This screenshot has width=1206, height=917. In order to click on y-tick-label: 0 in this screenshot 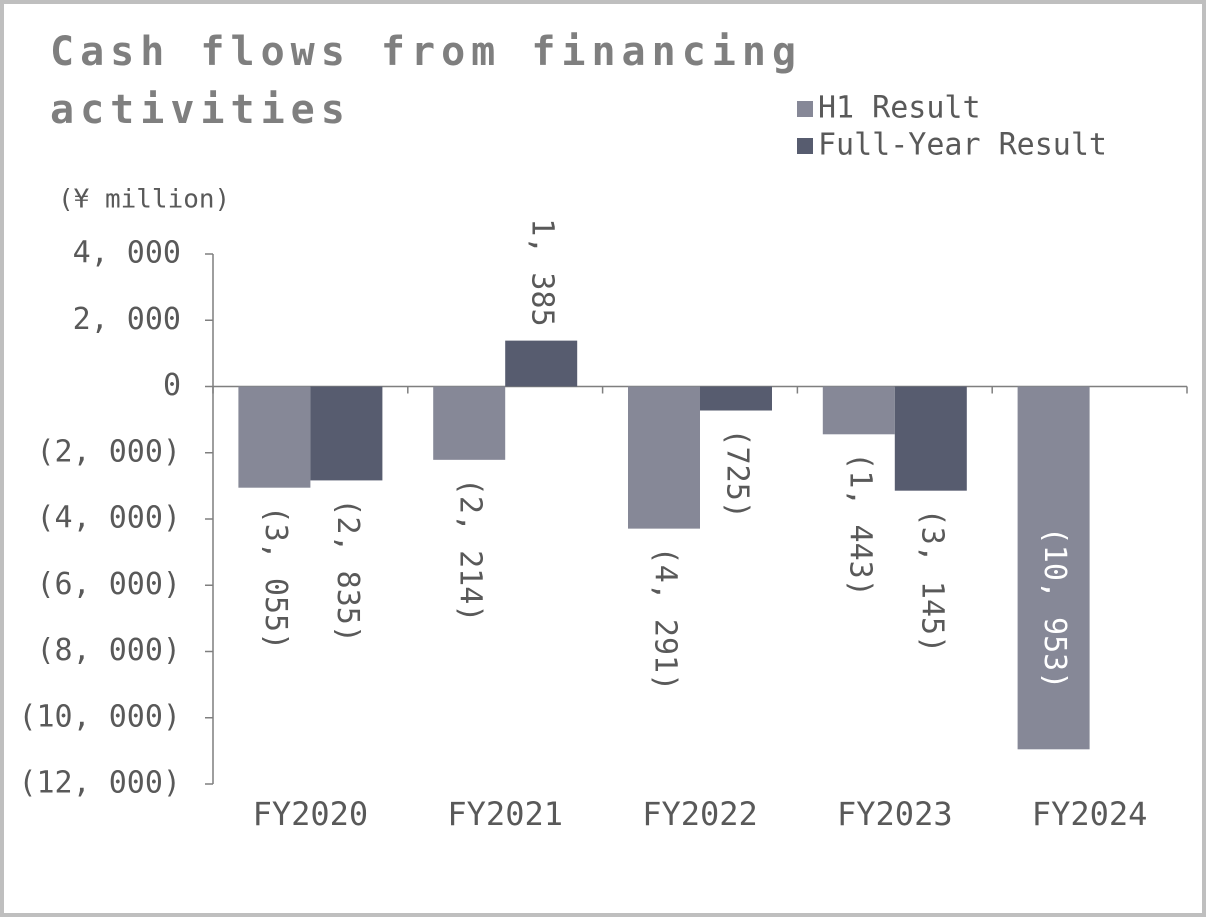, I will do `click(172, 385)`.